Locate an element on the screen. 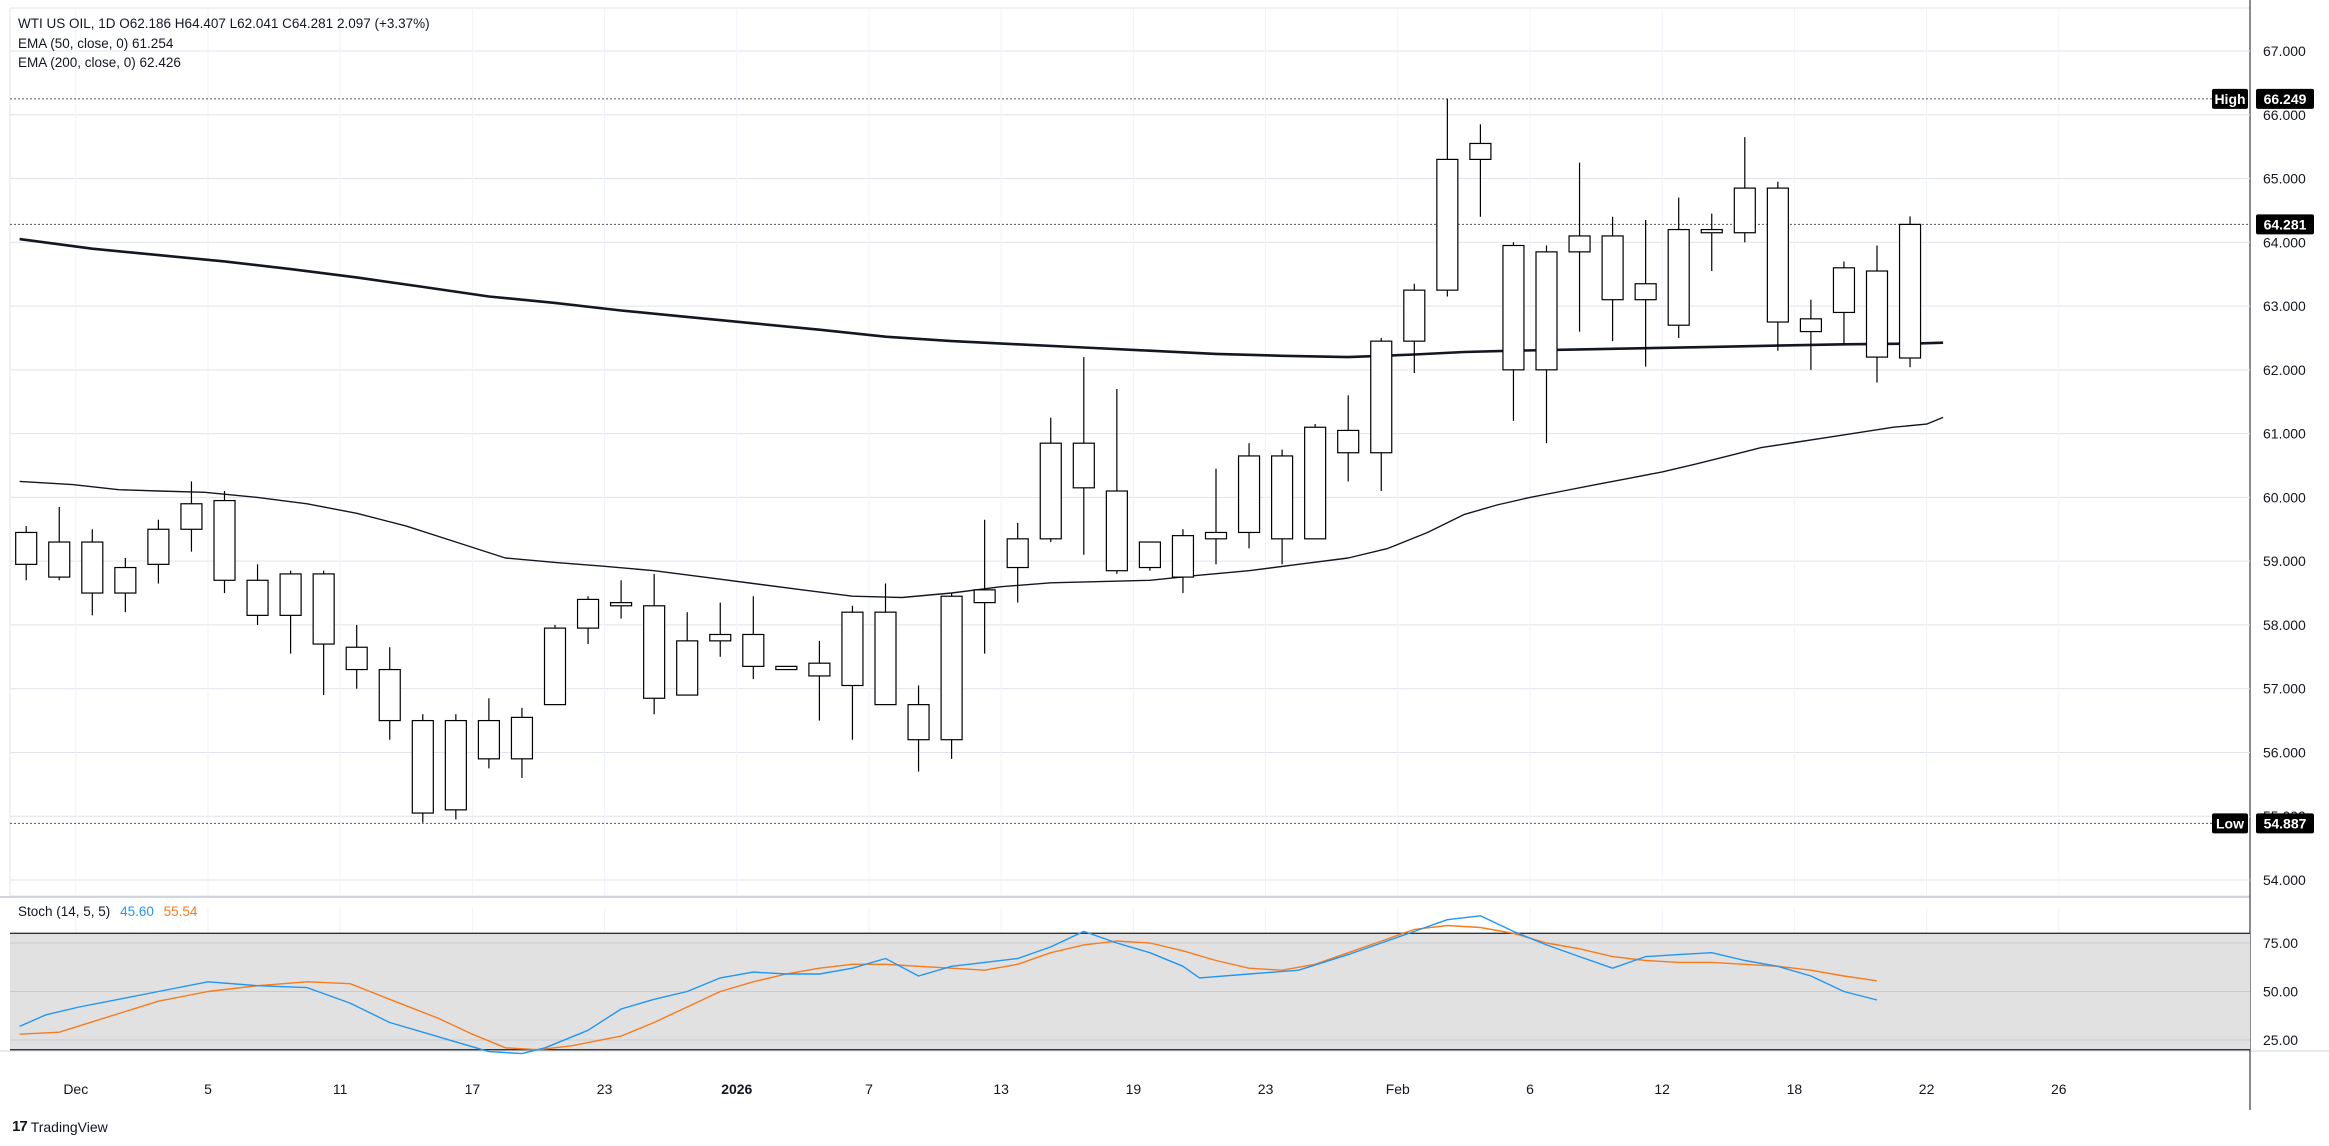  price-tick-label: 56.000 is located at coordinates (2284, 752).